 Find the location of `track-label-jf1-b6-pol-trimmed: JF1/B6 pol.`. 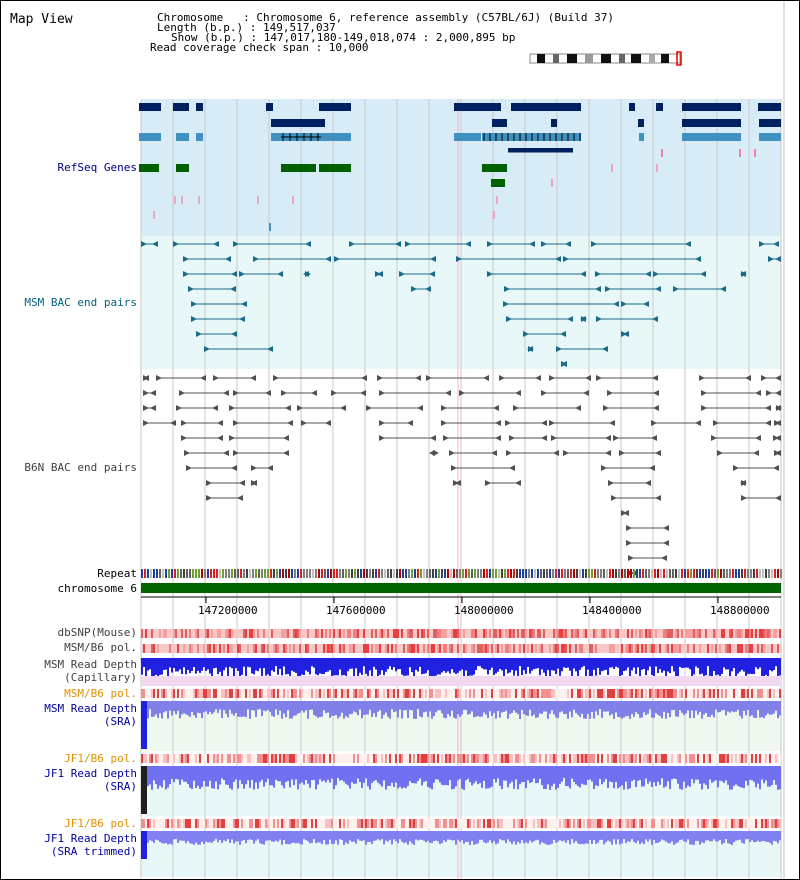

track-label-jf1-b6-pol-trimmed: JF1/B6 pol. is located at coordinates (100, 823).